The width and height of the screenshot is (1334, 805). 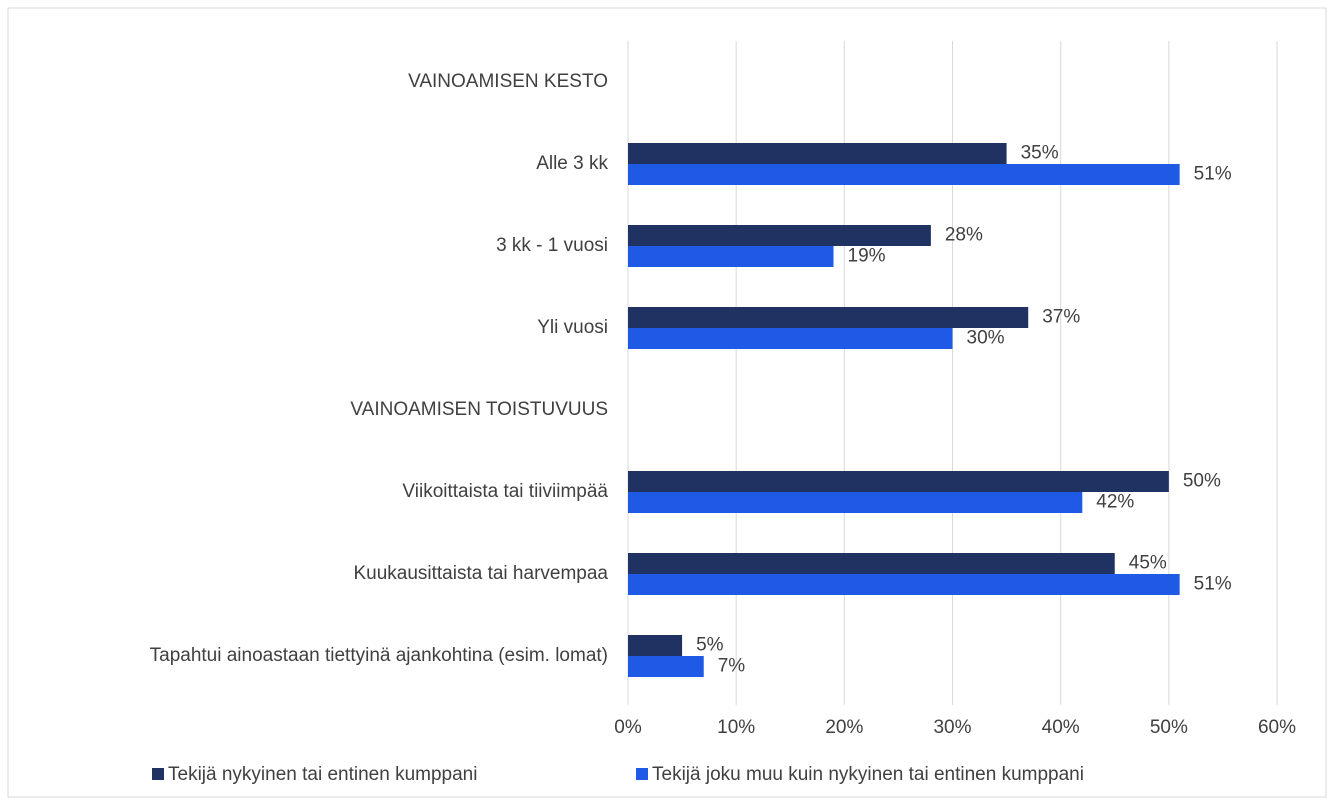 I want to click on x-tick-label: 50%, so click(x=1169, y=727).